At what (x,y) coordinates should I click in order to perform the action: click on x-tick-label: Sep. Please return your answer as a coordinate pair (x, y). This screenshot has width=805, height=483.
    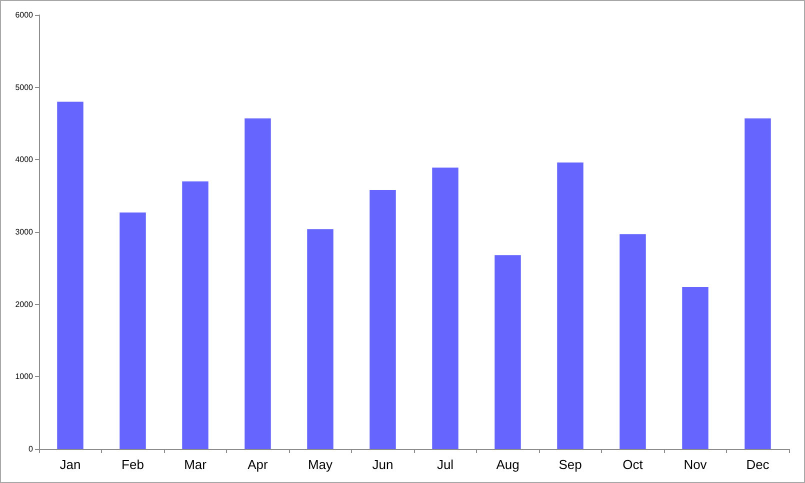
    Looking at the image, I should click on (570, 464).